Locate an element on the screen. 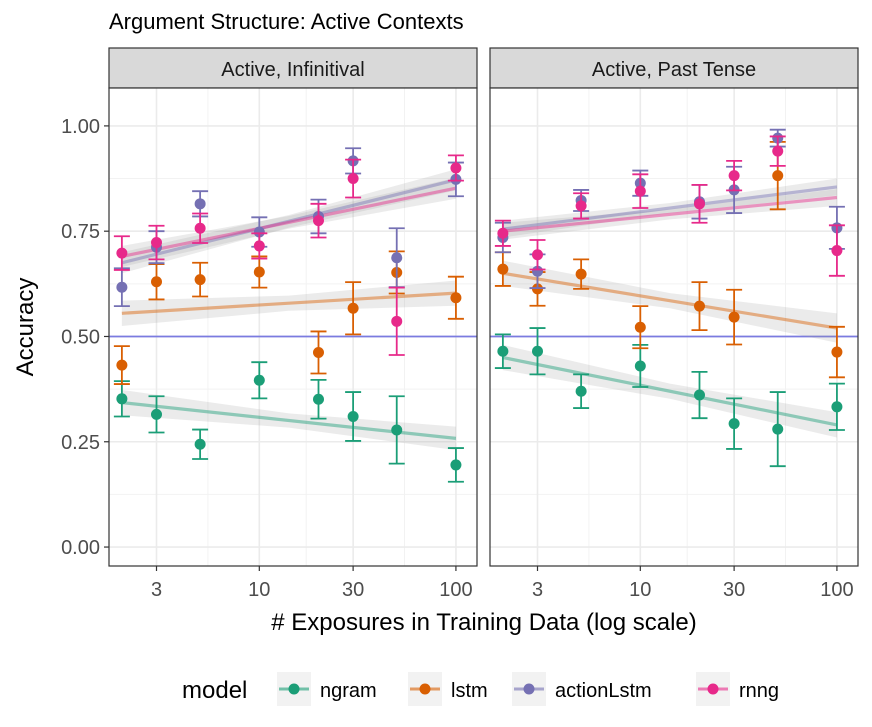 The width and height of the screenshot is (872, 727). legend-label: actionLstm is located at coordinates (603, 691).